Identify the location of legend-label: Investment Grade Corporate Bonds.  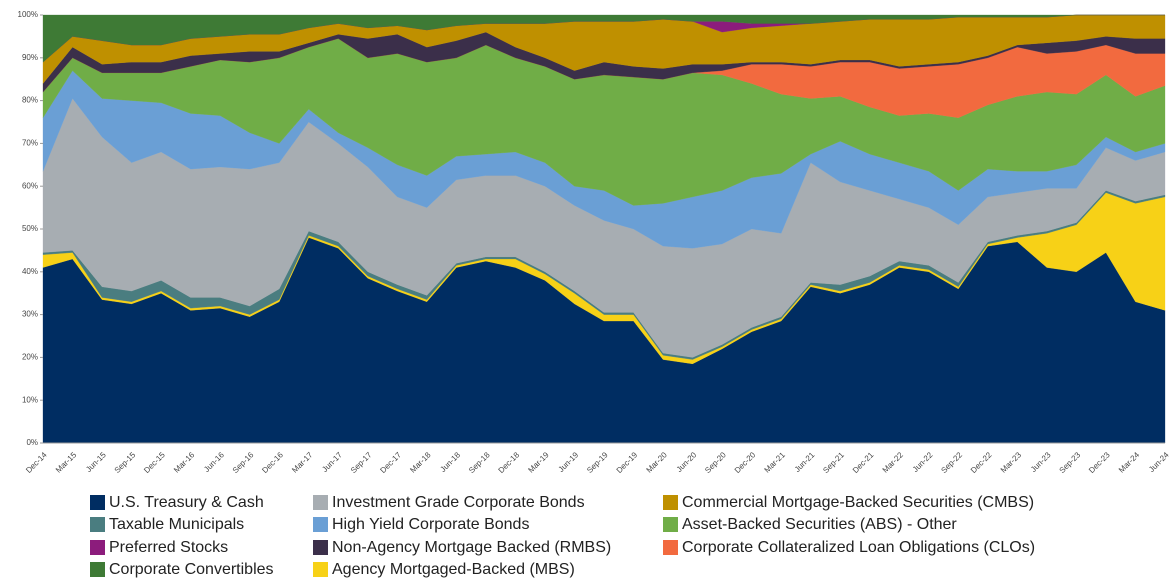
(458, 502).